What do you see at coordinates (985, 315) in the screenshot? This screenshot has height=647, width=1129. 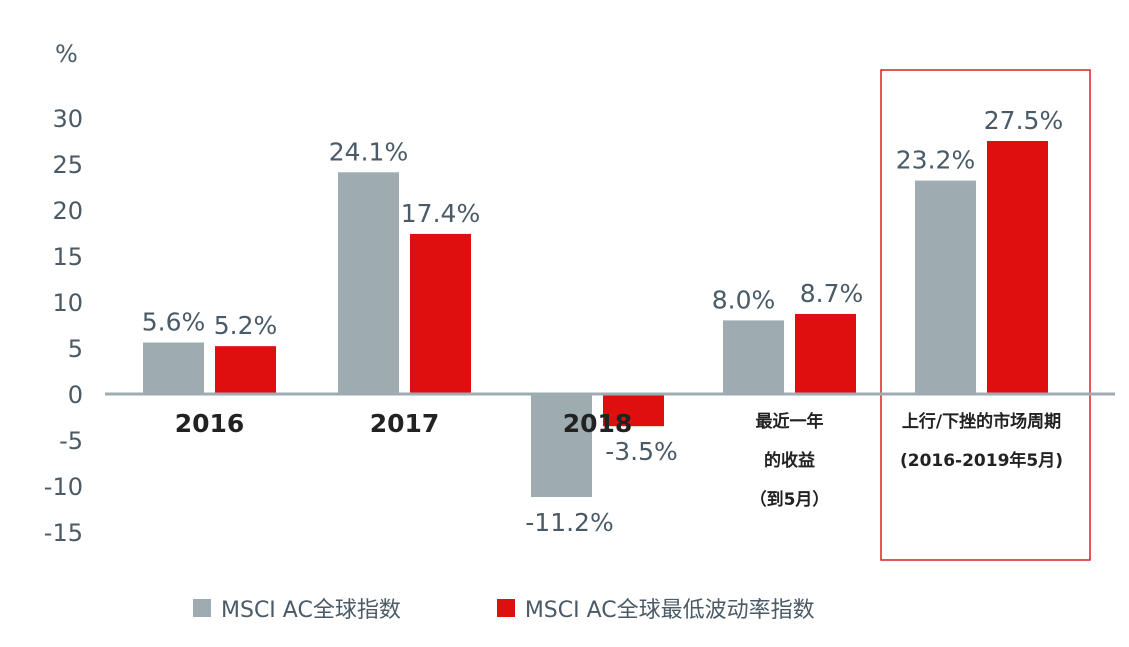 I see `highlight-box` at bounding box center [985, 315].